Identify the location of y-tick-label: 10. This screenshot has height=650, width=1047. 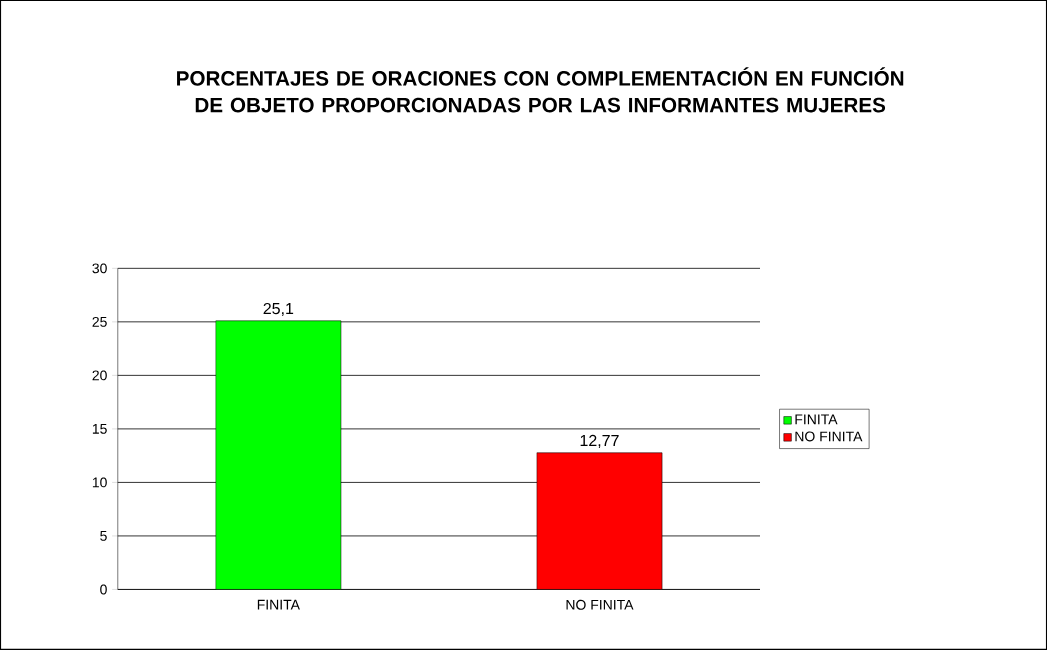
(99, 482).